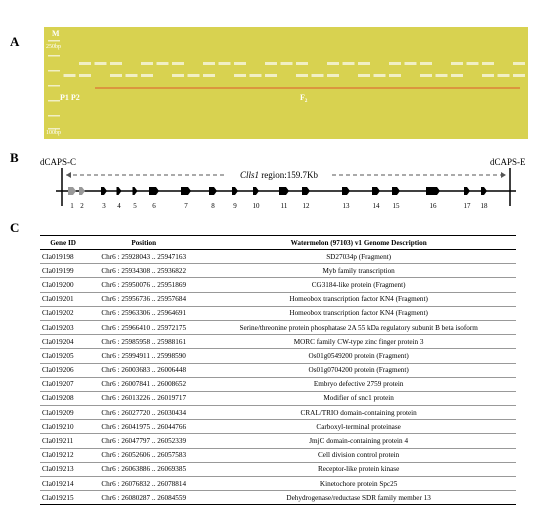 This screenshot has width=550, height=505. I want to click on table-cell: Chr6 : 25963306 .. 25964691, so click(144, 313).